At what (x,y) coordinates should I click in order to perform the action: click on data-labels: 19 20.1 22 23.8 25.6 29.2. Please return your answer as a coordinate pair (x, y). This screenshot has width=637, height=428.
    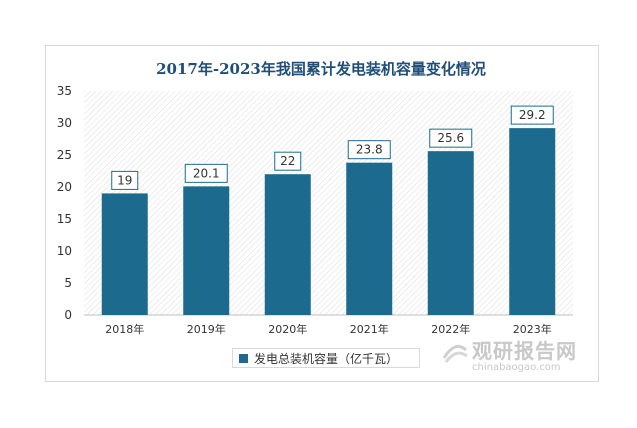
    Looking at the image, I should click on (332, 147).